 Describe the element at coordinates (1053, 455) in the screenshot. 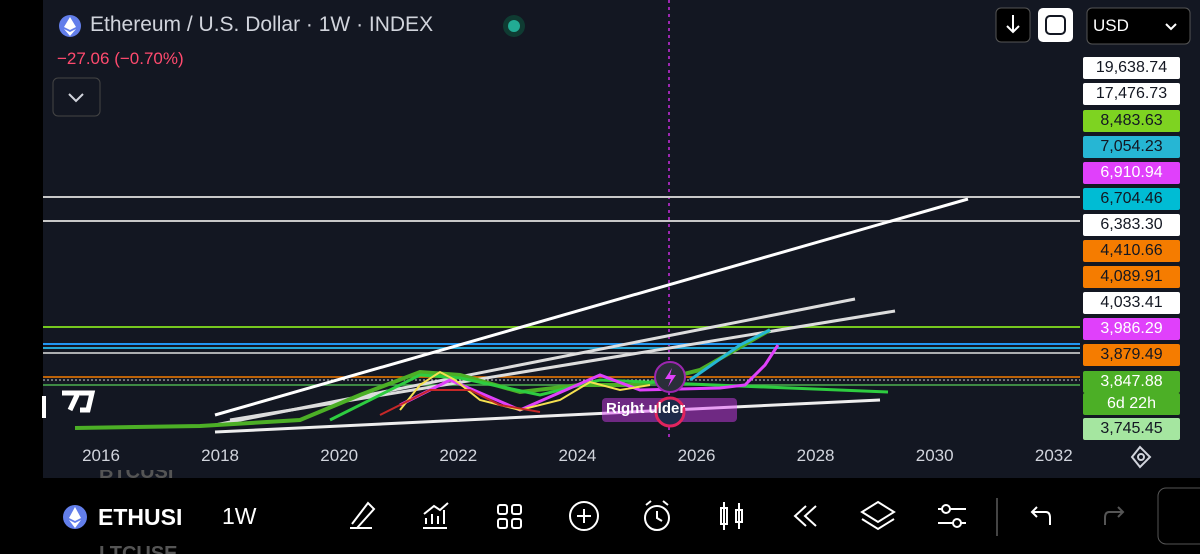

I see `x-axis-label: 2032` at that location.